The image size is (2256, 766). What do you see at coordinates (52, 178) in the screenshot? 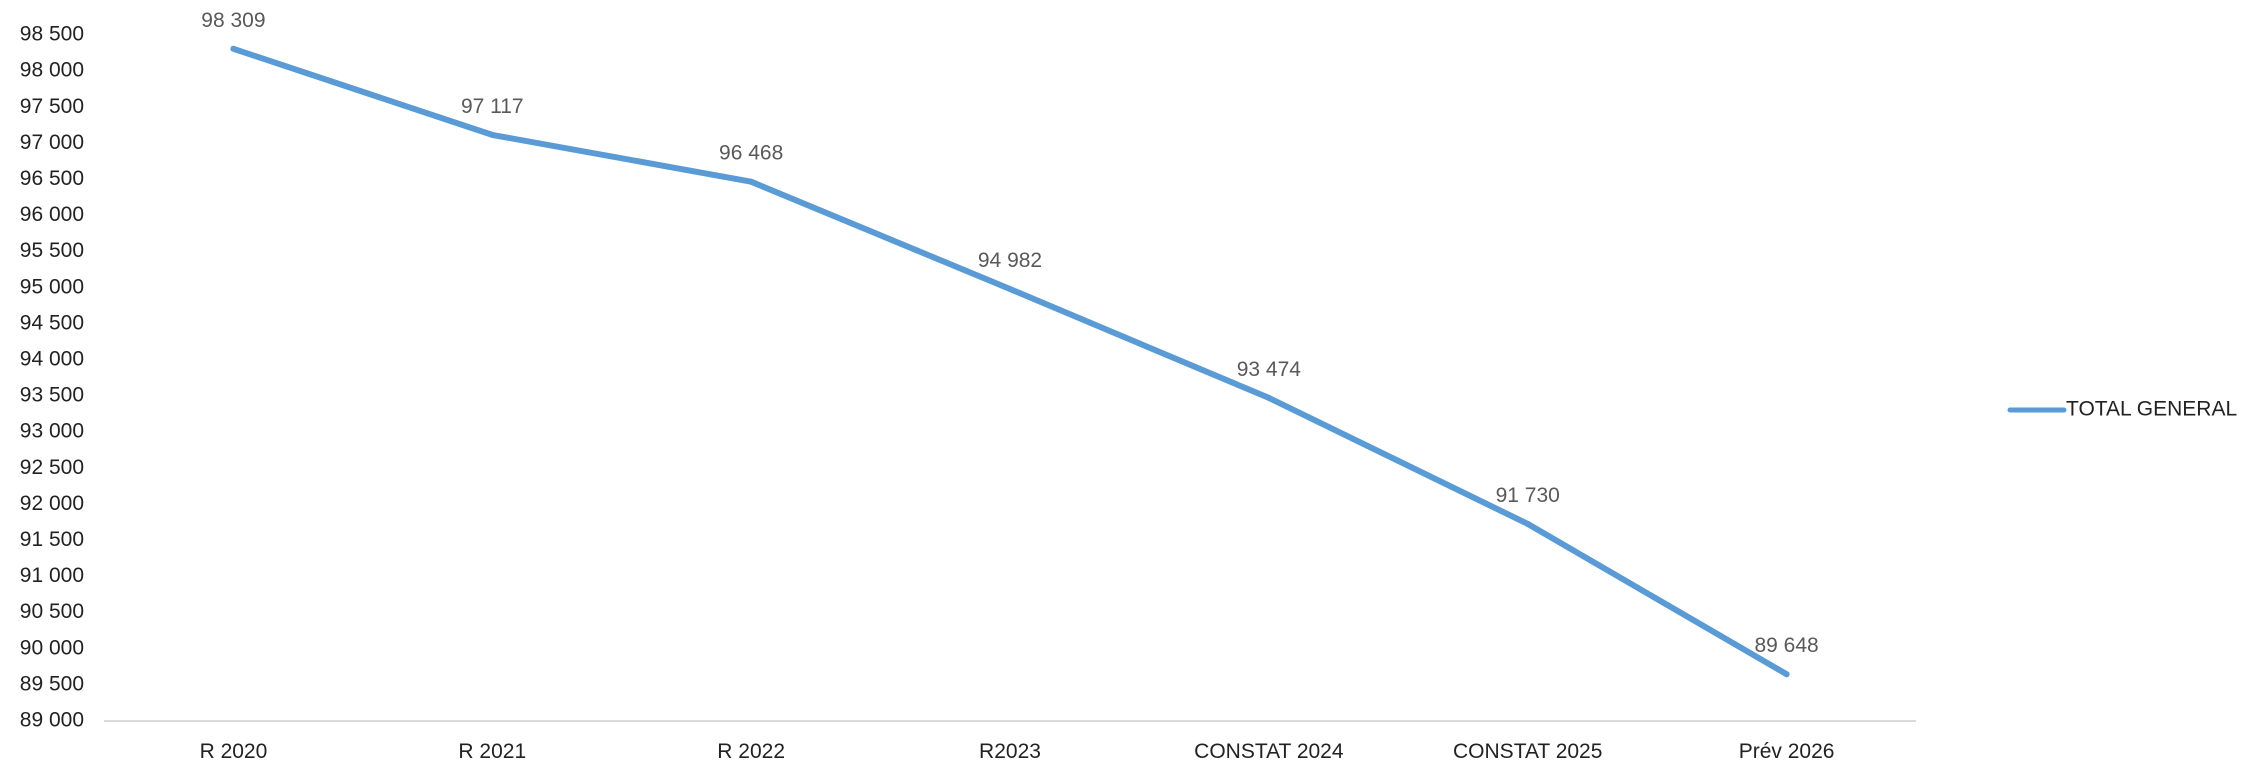
I see `y-tick-label: 96 500` at bounding box center [52, 178].